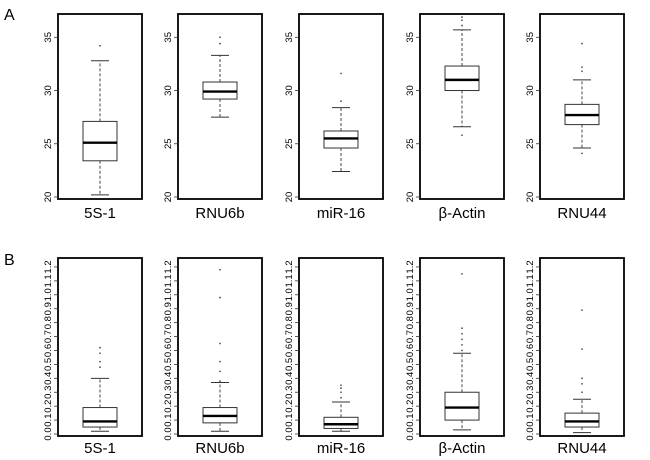 Image resolution: width=650 pixels, height=460 pixels. I want to click on category-label: β-Actin, so click(462, 448).